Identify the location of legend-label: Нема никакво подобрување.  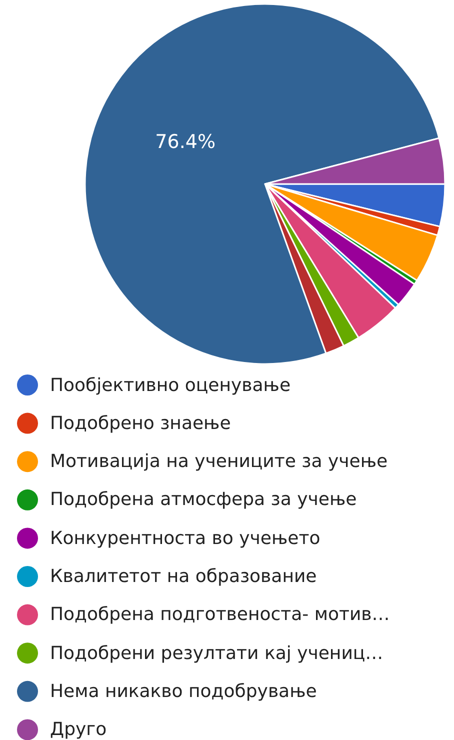
(183, 691).